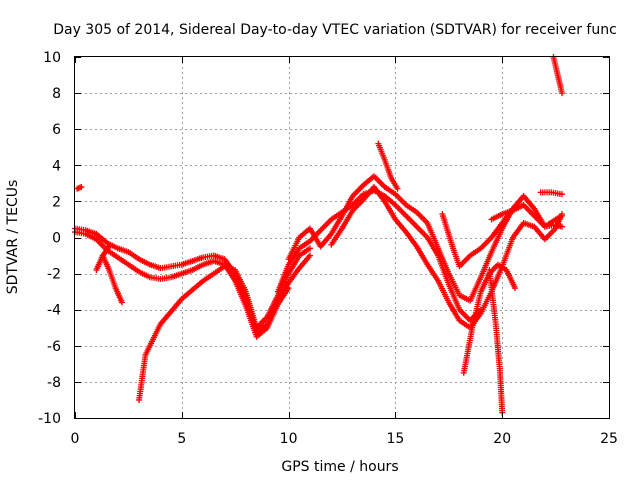  What do you see at coordinates (52, 58) in the screenshot?
I see `y-tick-label: 10` at bounding box center [52, 58].